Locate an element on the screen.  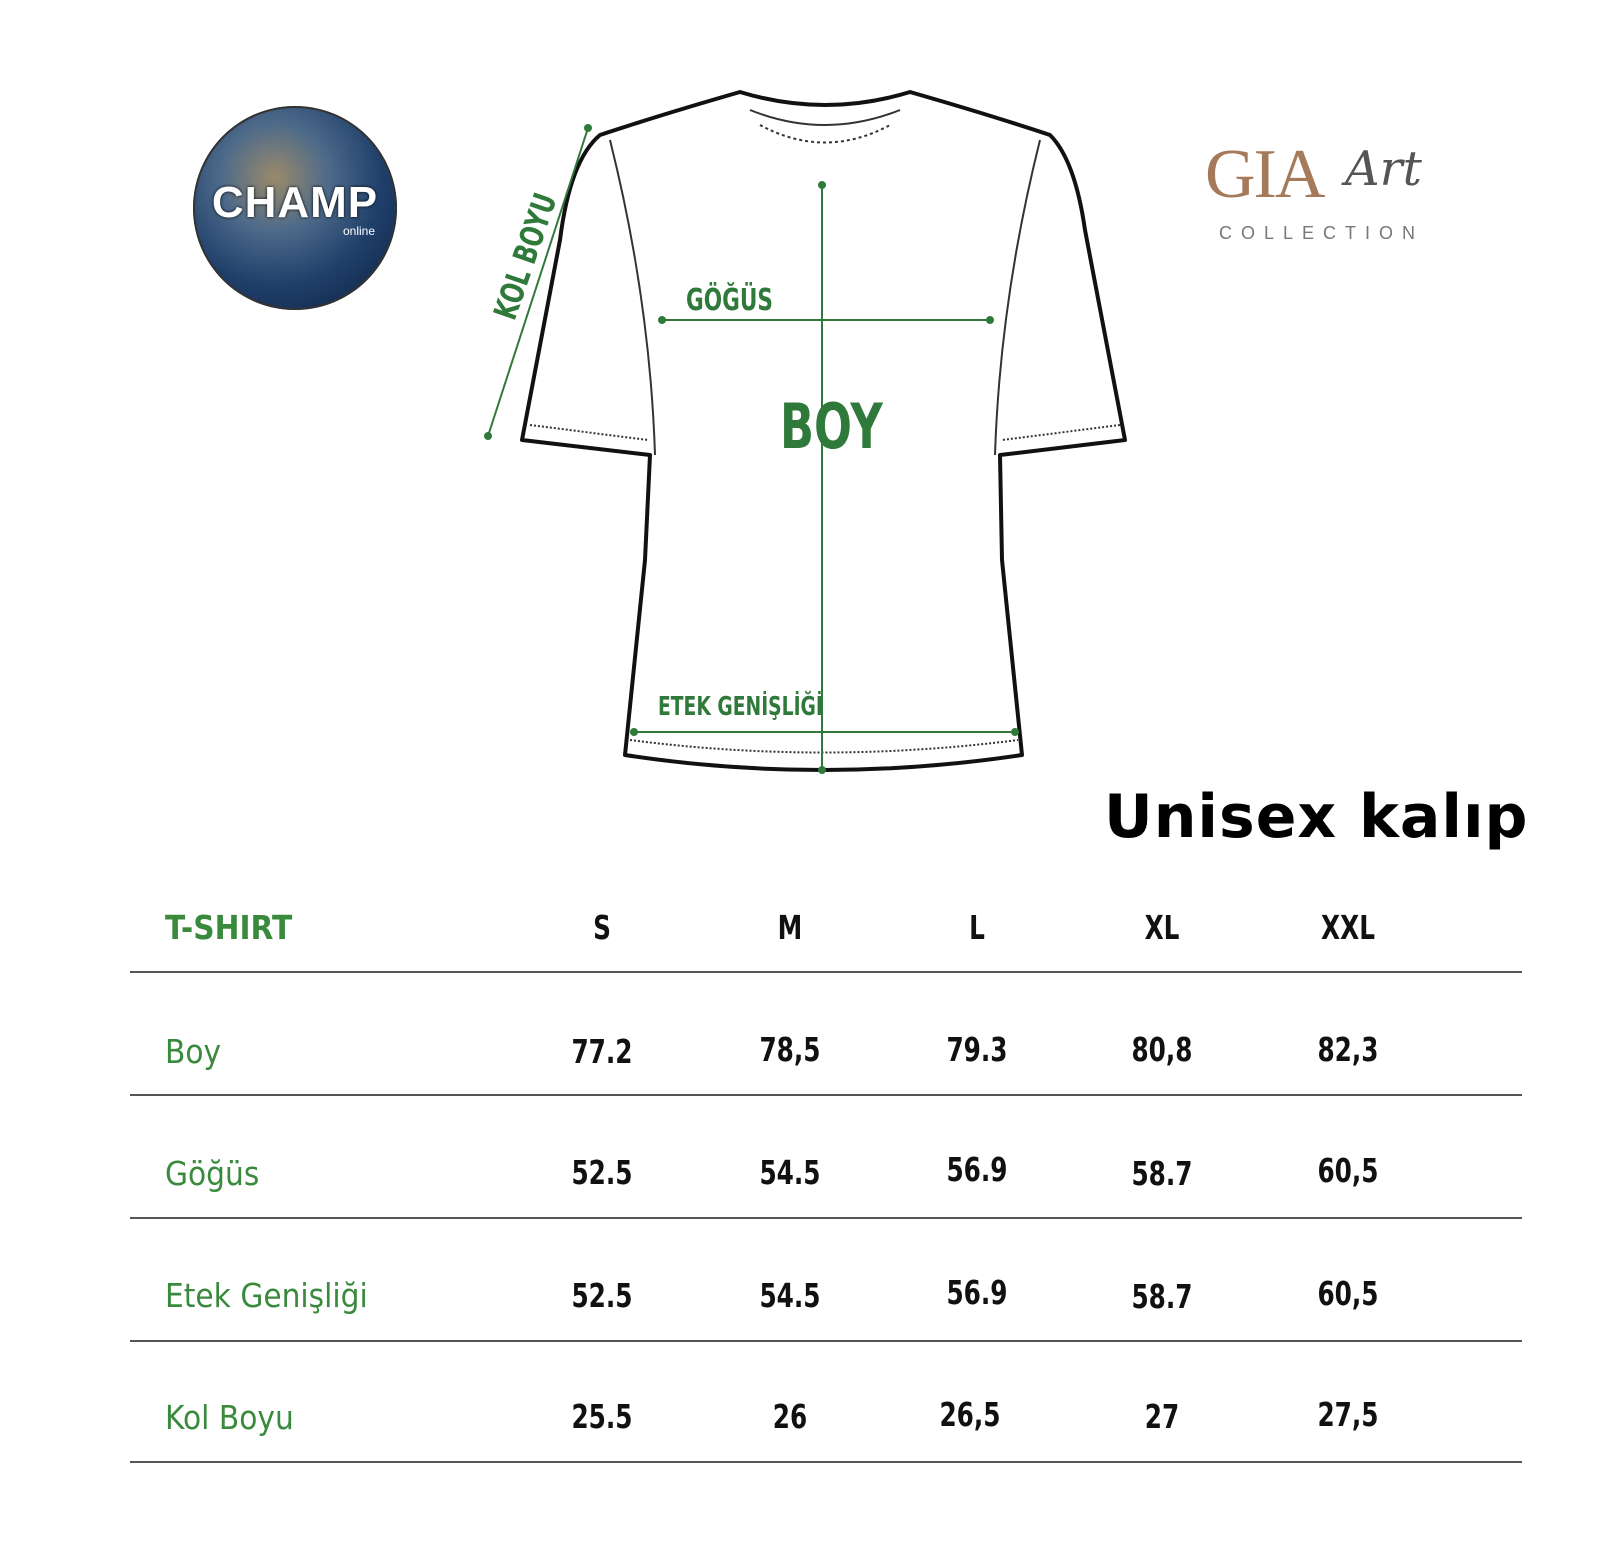
header-size-l: L is located at coordinates (977, 927).